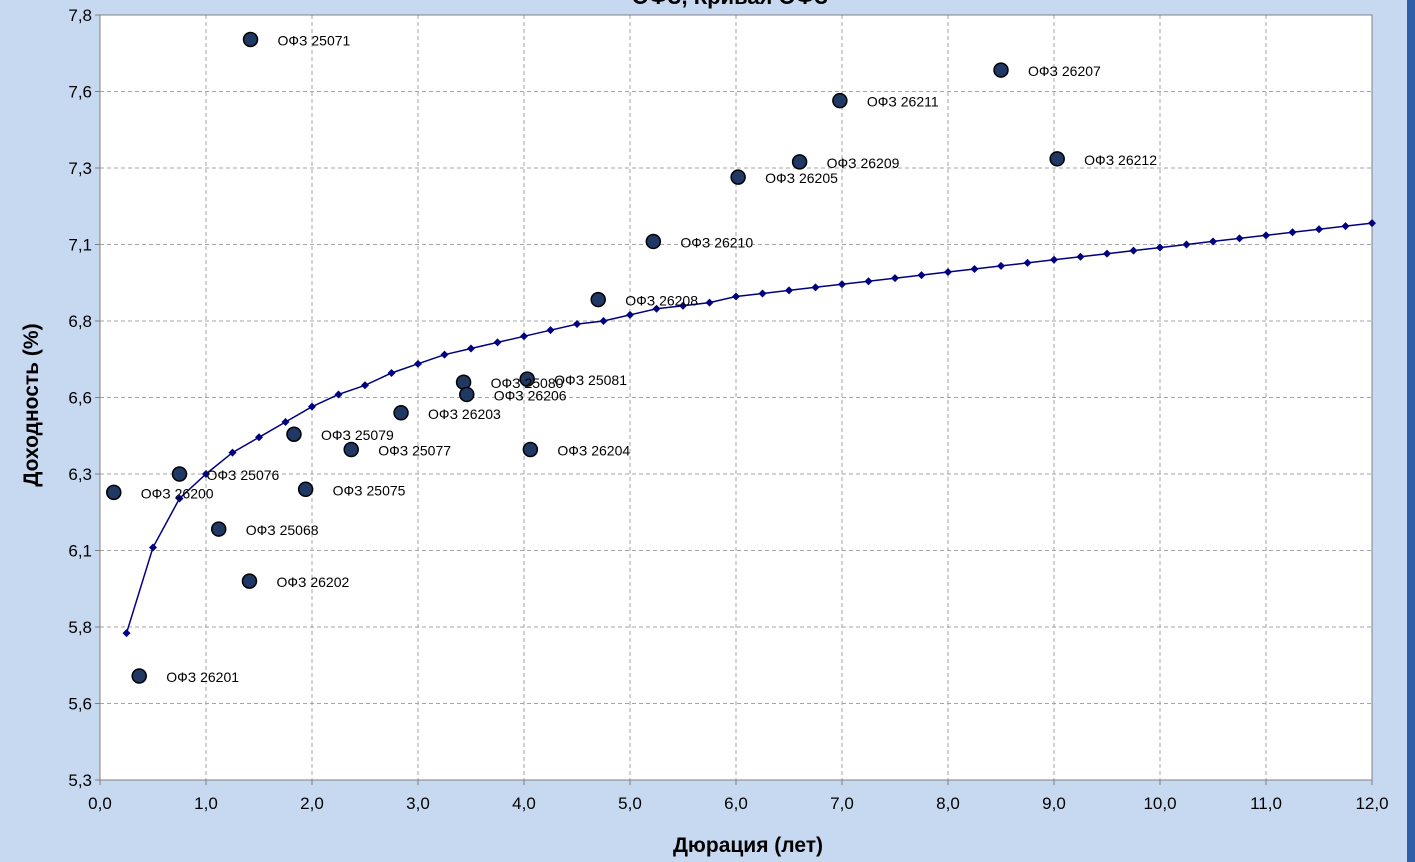  Describe the element at coordinates (716, 242) in the screenshot. I see `bond-label: ОФЗ 26210` at that location.